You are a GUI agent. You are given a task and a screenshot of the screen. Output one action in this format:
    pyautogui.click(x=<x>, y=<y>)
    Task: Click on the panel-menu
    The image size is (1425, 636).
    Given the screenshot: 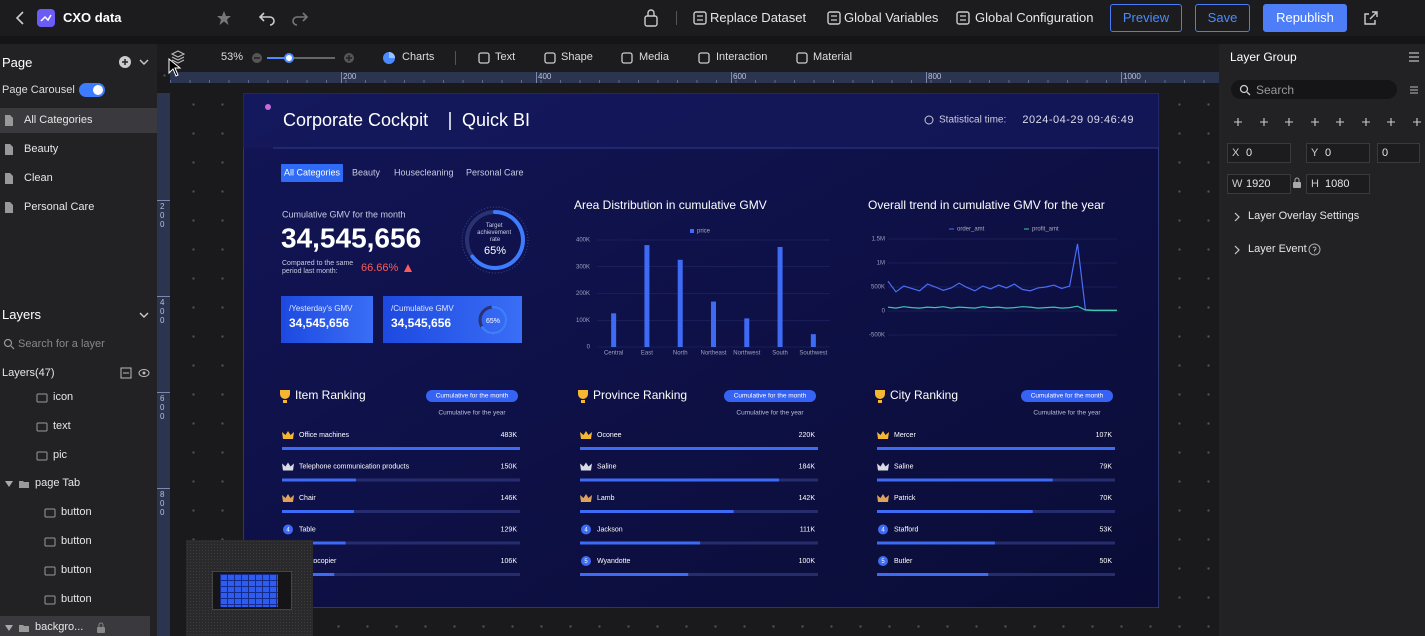 What is the action you would take?
    pyautogui.click(x=1414, y=57)
    